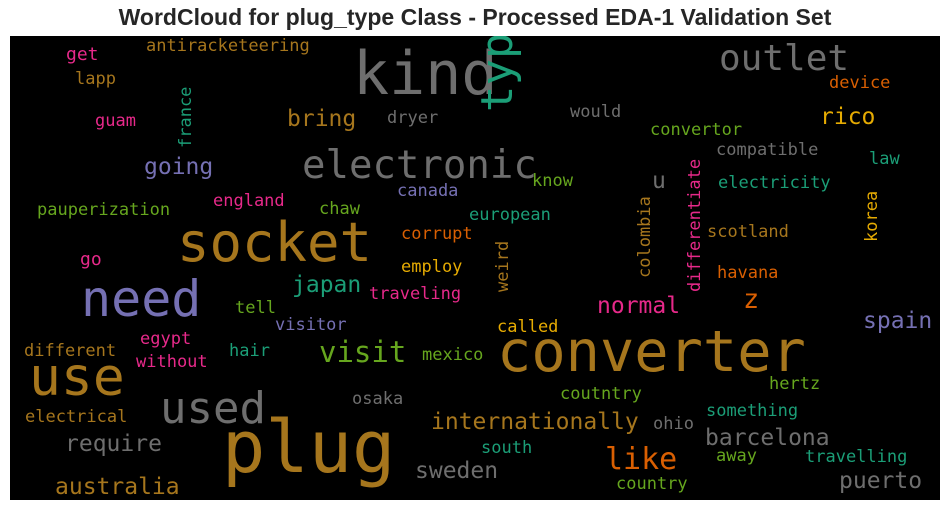 This screenshot has height=511, width=950. I want to click on word-convertor: convertor, so click(696, 130).